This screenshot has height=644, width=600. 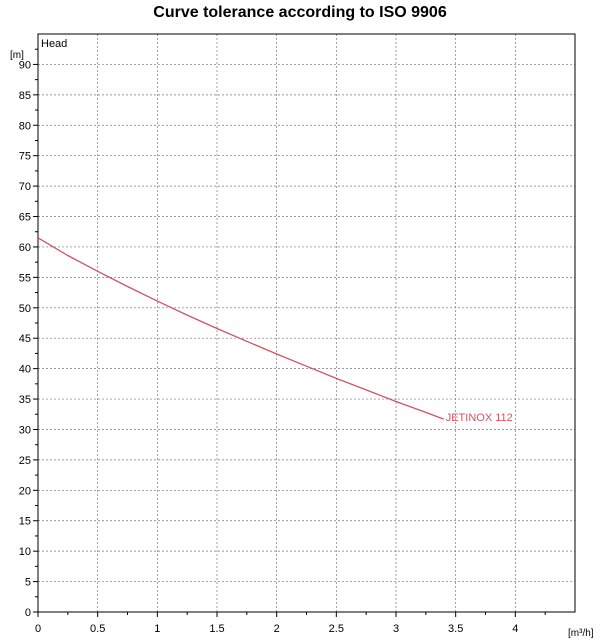 What do you see at coordinates (336, 629) in the screenshot?
I see `x-tick-label: 2.5` at bounding box center [336, 629].